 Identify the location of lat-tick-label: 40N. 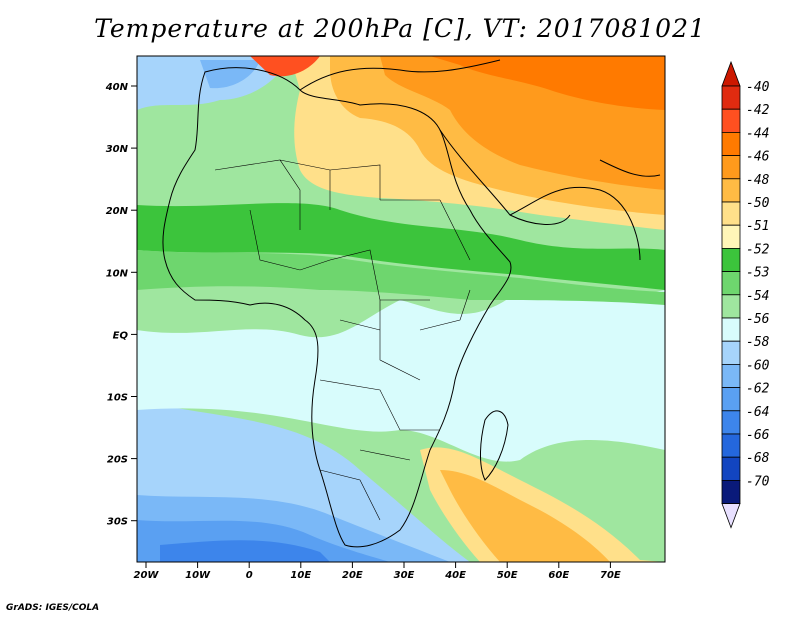
(117, 87).